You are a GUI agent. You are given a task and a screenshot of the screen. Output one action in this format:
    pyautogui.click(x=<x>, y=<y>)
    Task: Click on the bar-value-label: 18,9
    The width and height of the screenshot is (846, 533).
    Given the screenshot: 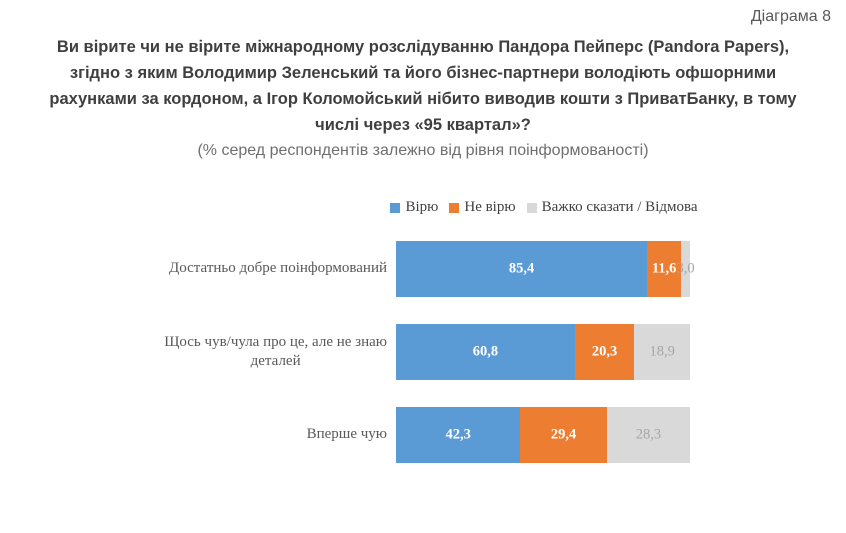 What is the action you would take?
    pyautogui.click(x=662, y=351)
    